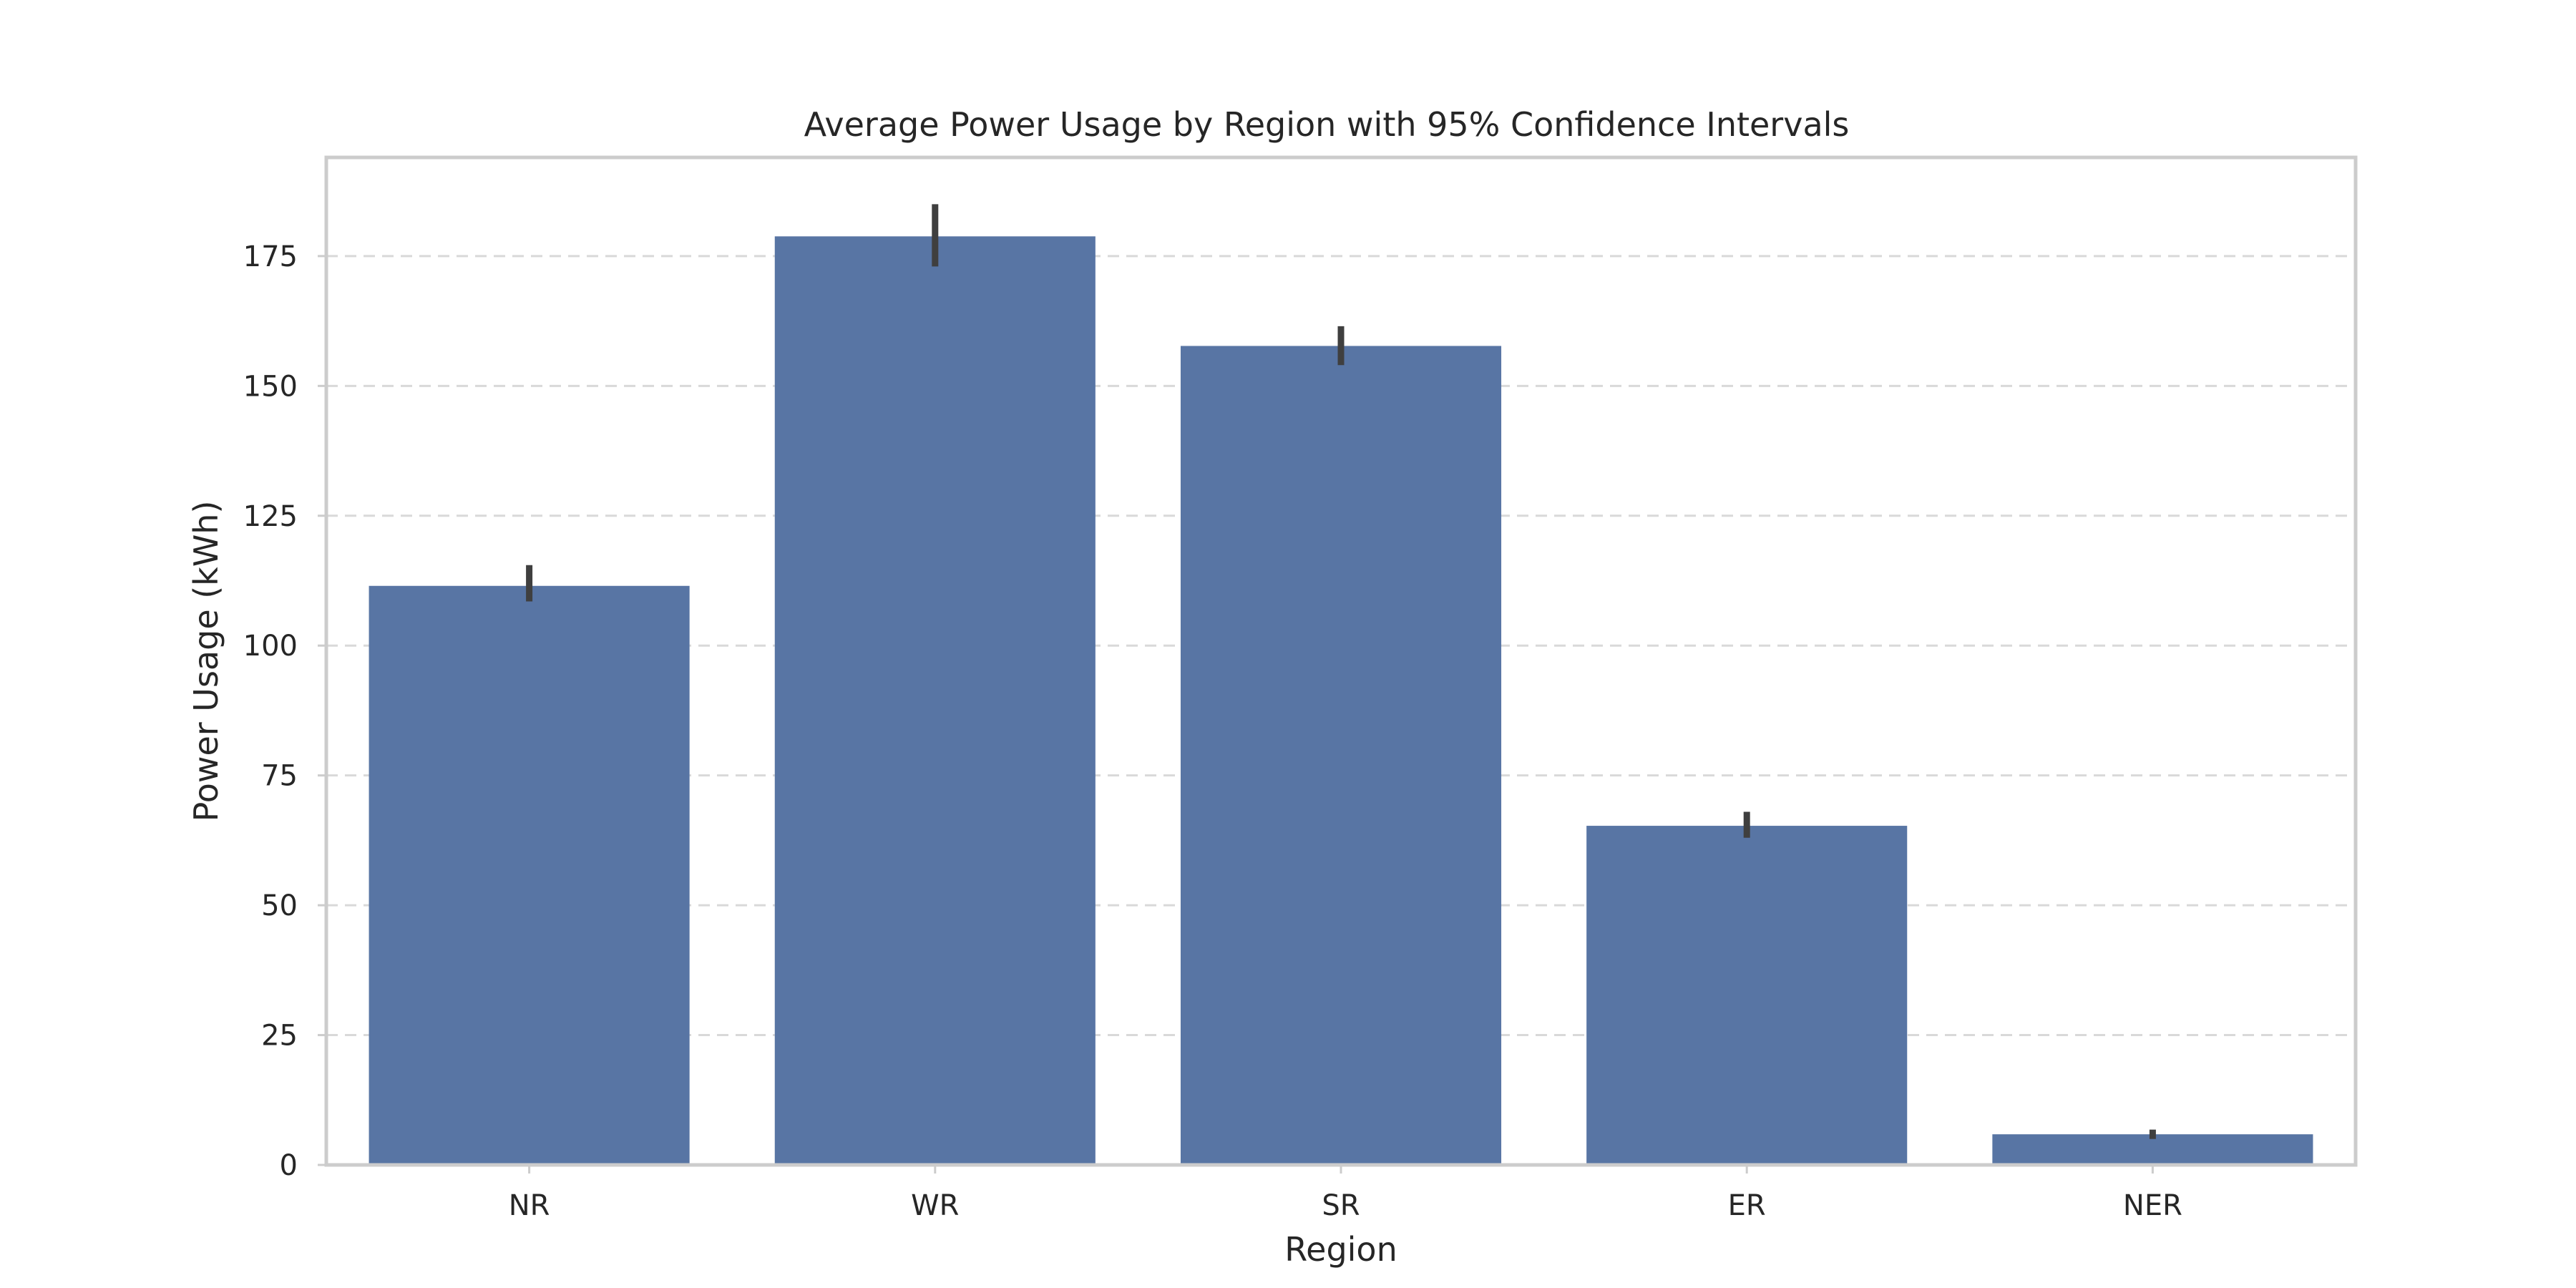 This screenshot has height=1288, width=2576. What do you see at coordinates (279, 1036) in the screenshot?
I see `y-tick-label: 25` at bounding box center [279, 1036].